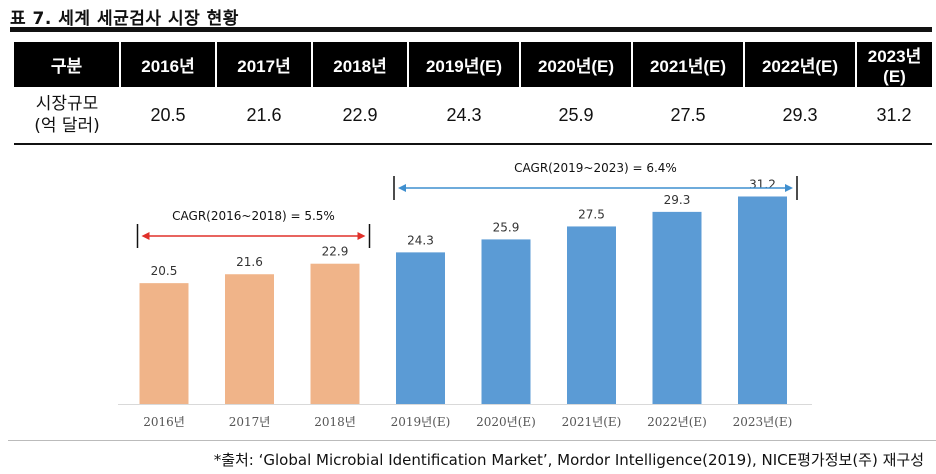  I want to click on x-tick-label: 2019년(E), so click(421, 422).